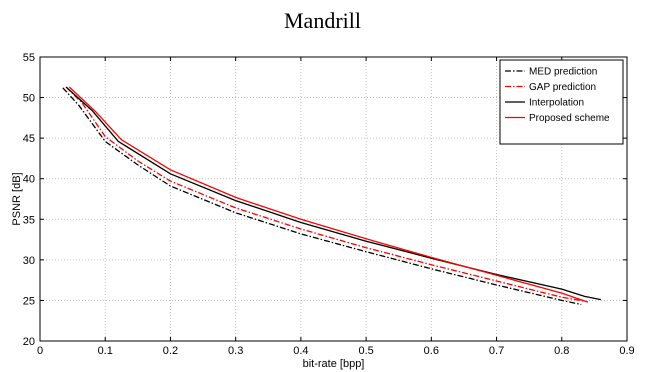 This screenshot has width=645, height=372. Describe the element at coordinates (365, 351) in the screenshot. I see `x-tick-label: 0.5` at that location.